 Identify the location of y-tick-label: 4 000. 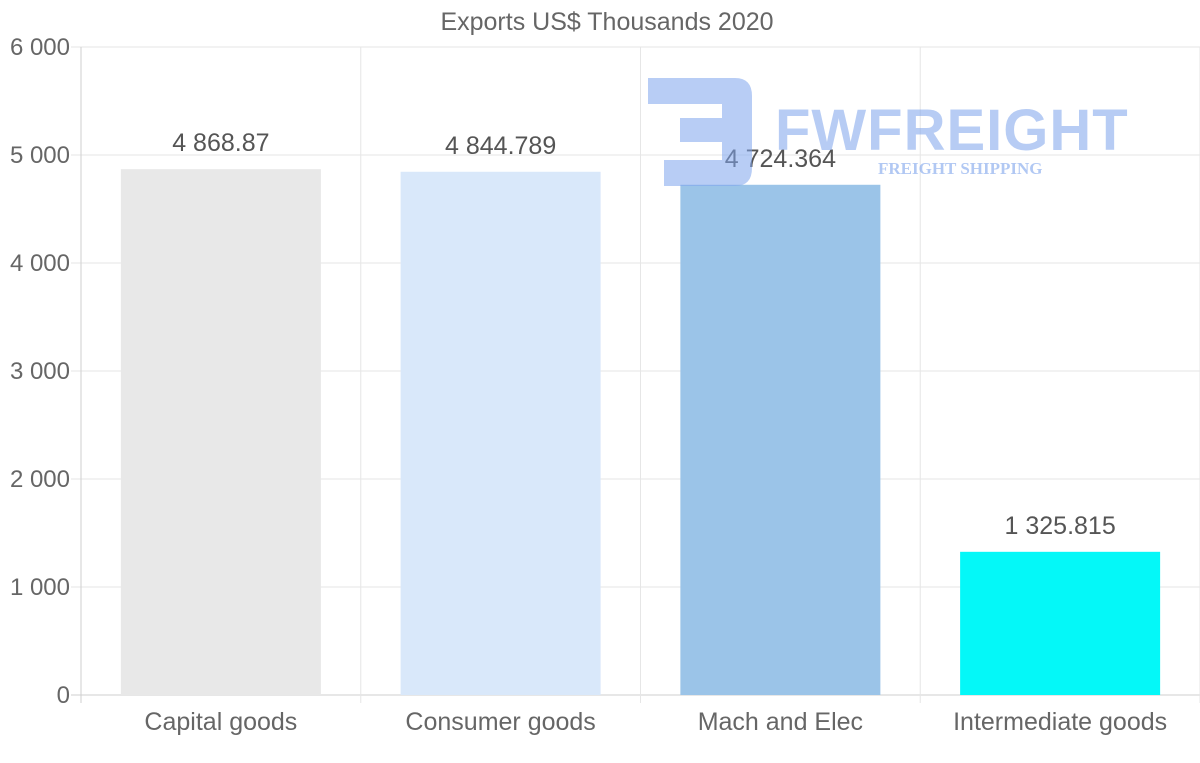
(40, 263).